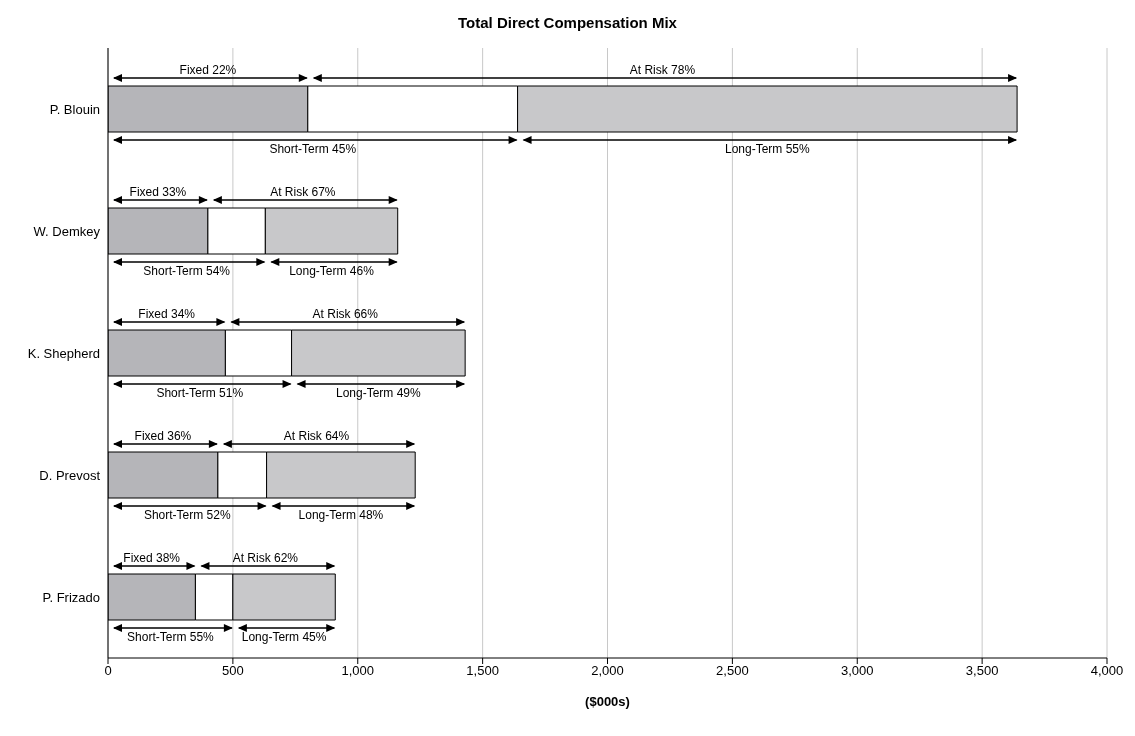  Describe the element at coordinates (358, 671) in the screenshot. I see `x-tick-label: 1,000` at that location.